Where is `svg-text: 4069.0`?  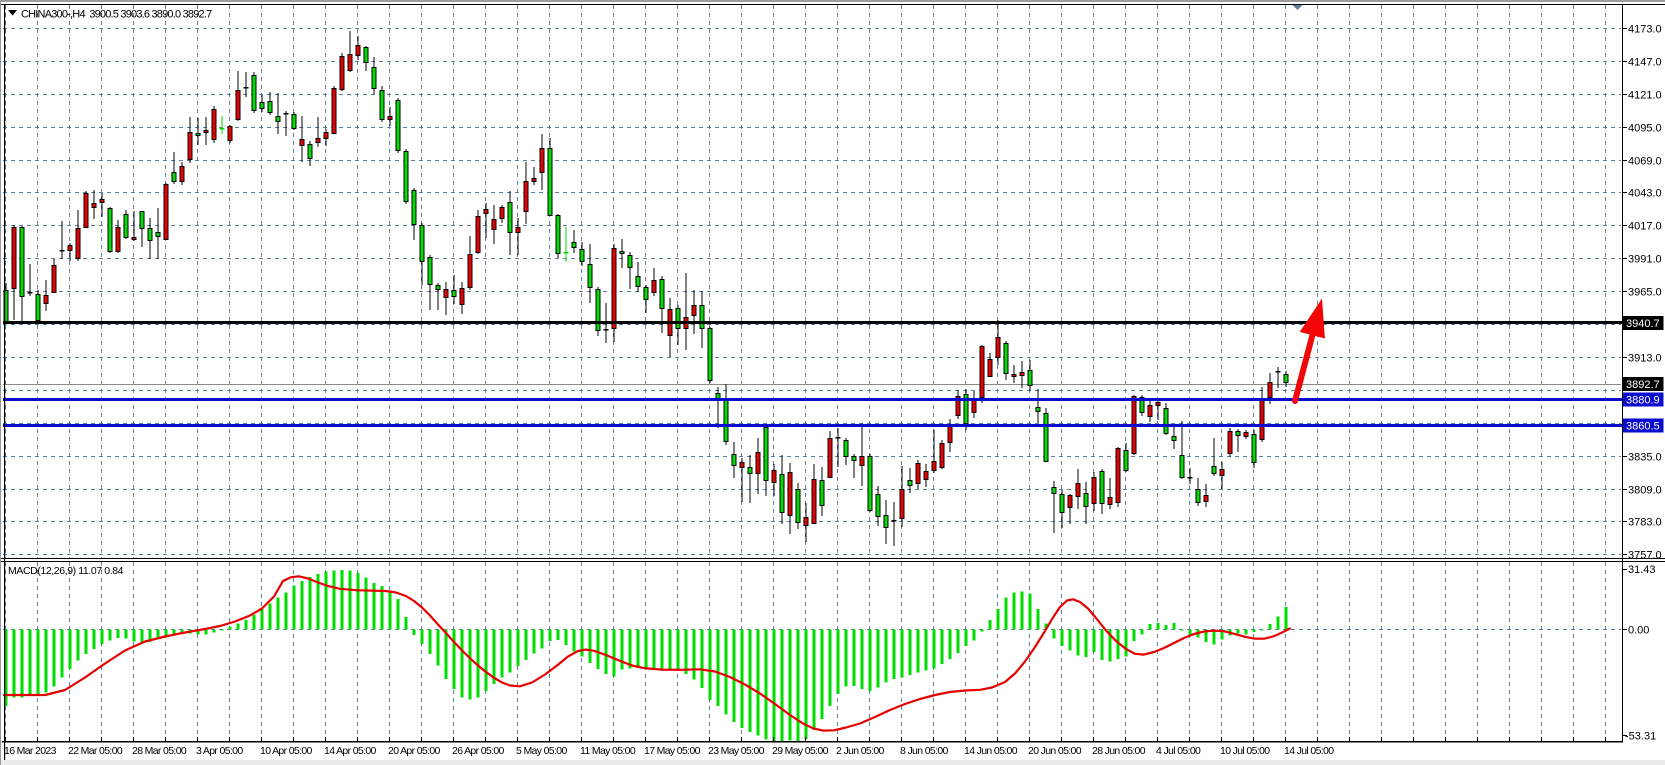
svg-text: 4069.0 is located at coordinates (1645, 162).